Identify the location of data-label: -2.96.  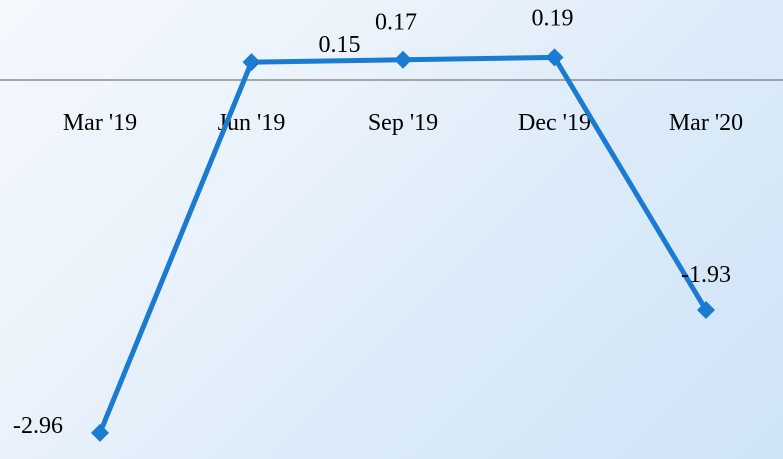
(38, 426).